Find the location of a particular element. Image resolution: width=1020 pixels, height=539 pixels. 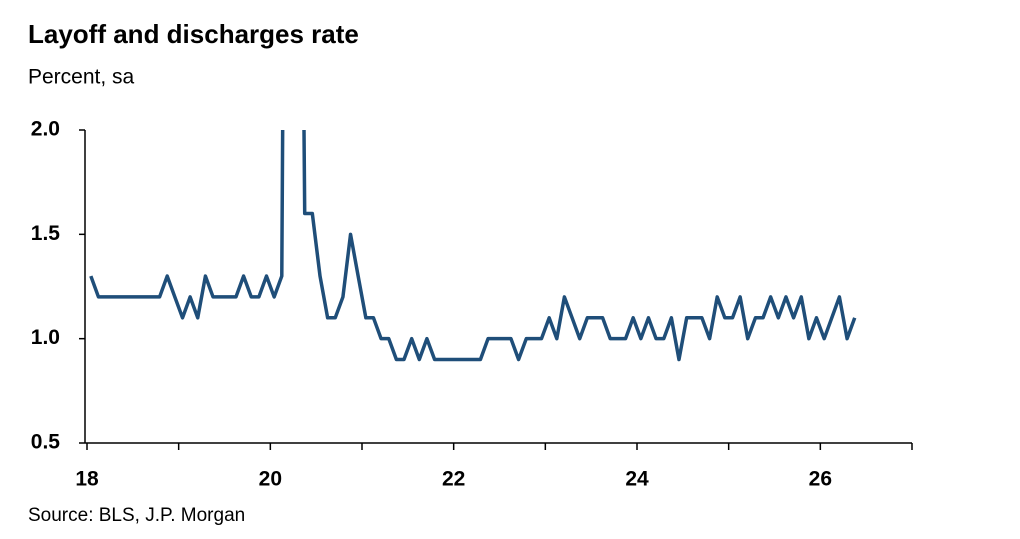

y-tick-label: 1.5 is located at coordinates (46, 233).